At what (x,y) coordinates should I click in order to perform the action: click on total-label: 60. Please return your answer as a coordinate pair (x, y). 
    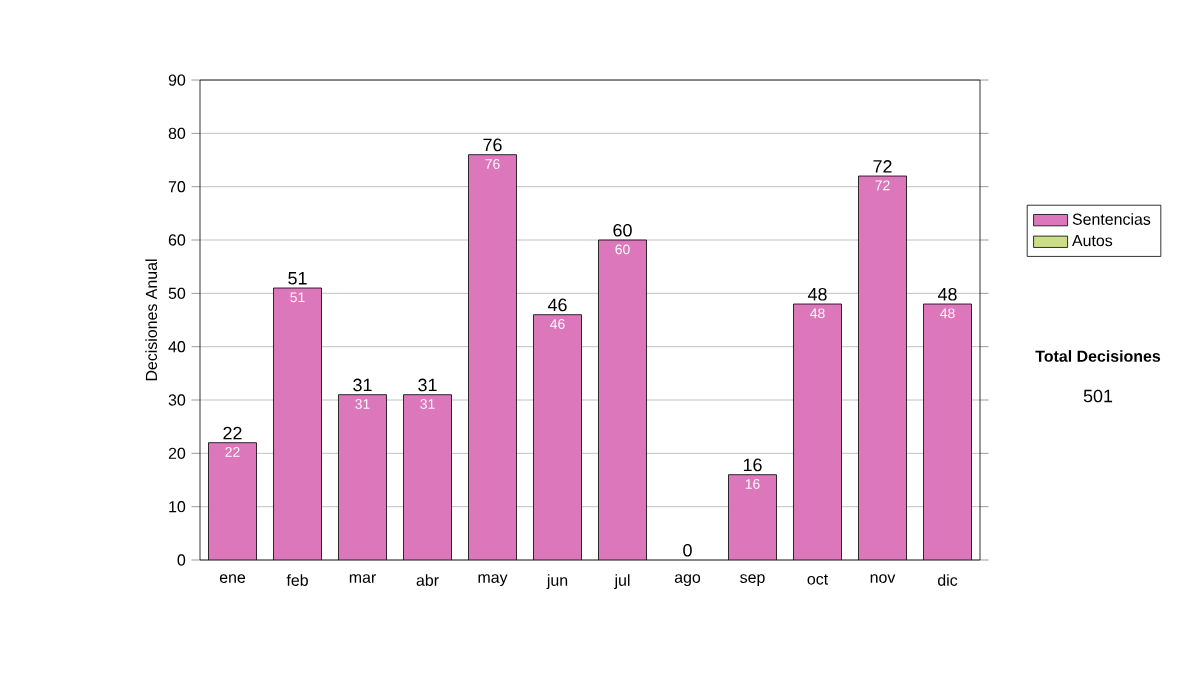
    Looking at the image, I should click on (622, 230).